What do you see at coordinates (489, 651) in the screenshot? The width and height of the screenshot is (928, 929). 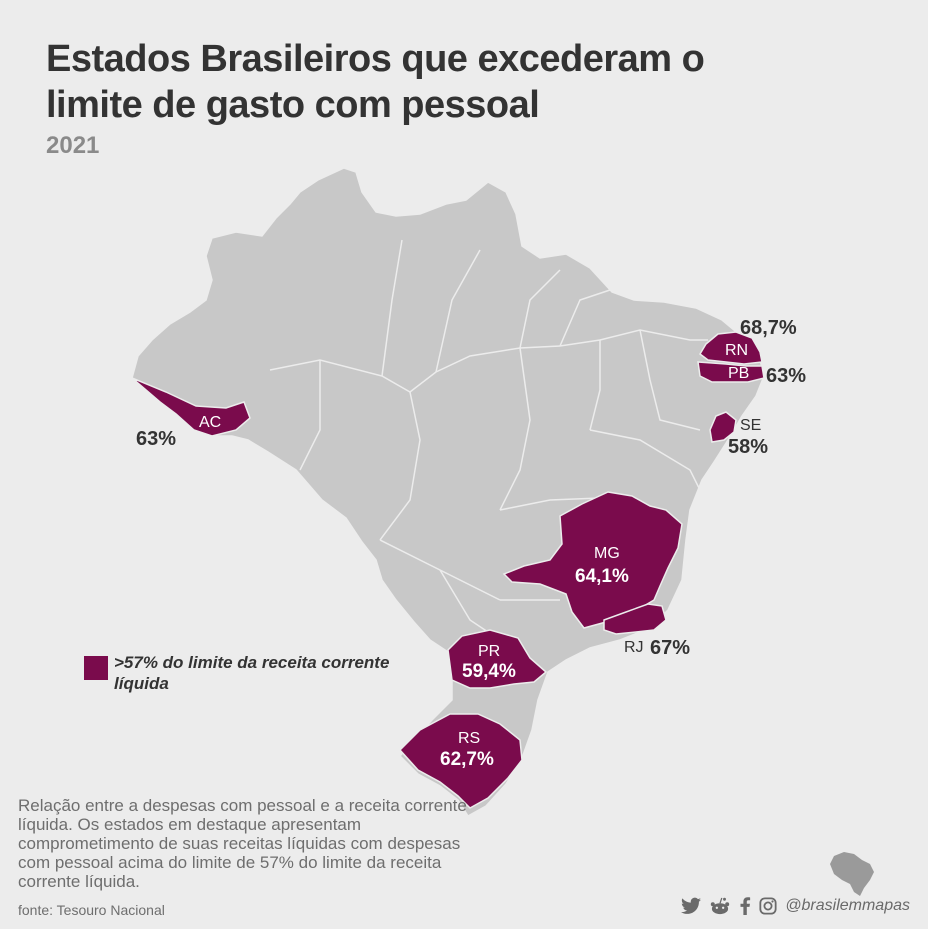 I see `label-pr: PR` at bounding box center [489, 651].